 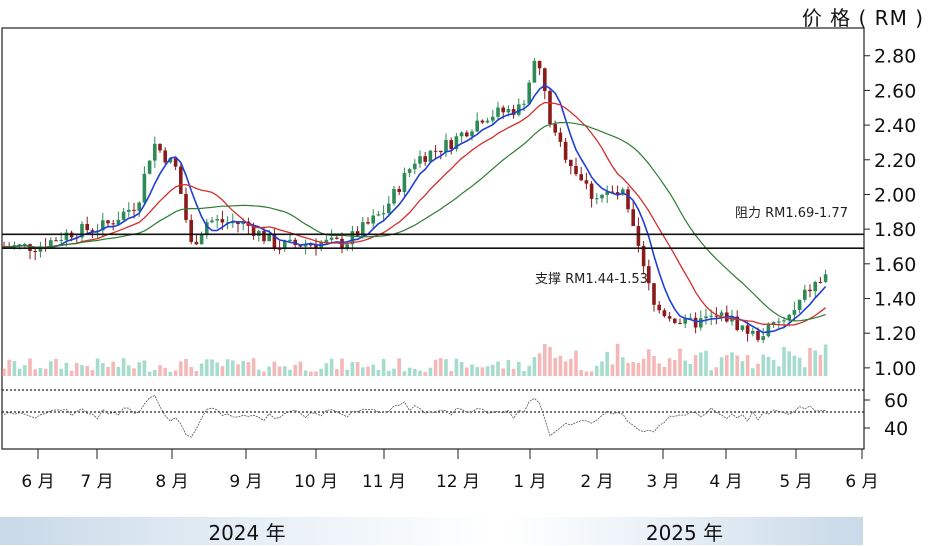 I want to click on month-label: 6 月, so click(x=37, y=482).